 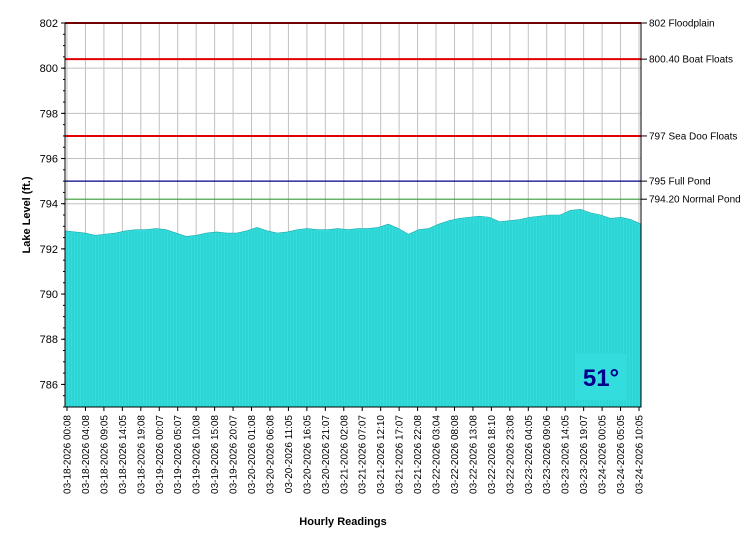 I want to click on y-tick-label: 796, so click(x=49, y=160).